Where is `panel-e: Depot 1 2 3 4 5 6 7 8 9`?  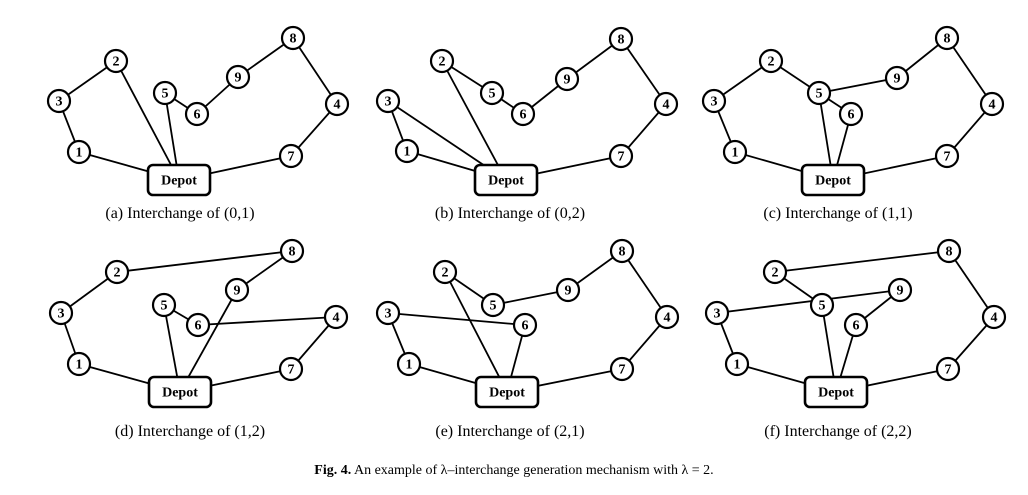 panel-e: Depot 1 2 3 4 5 6 7 8 9 is located at coordinates (527, 323).